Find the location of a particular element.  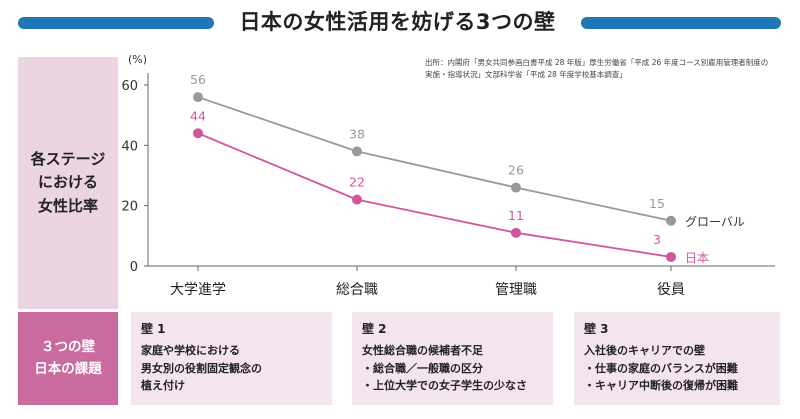

source-line-2: 実施・指導状況」文部科学省「平成 28 年度学校基本調査」 is located at coordinates (526, 74).